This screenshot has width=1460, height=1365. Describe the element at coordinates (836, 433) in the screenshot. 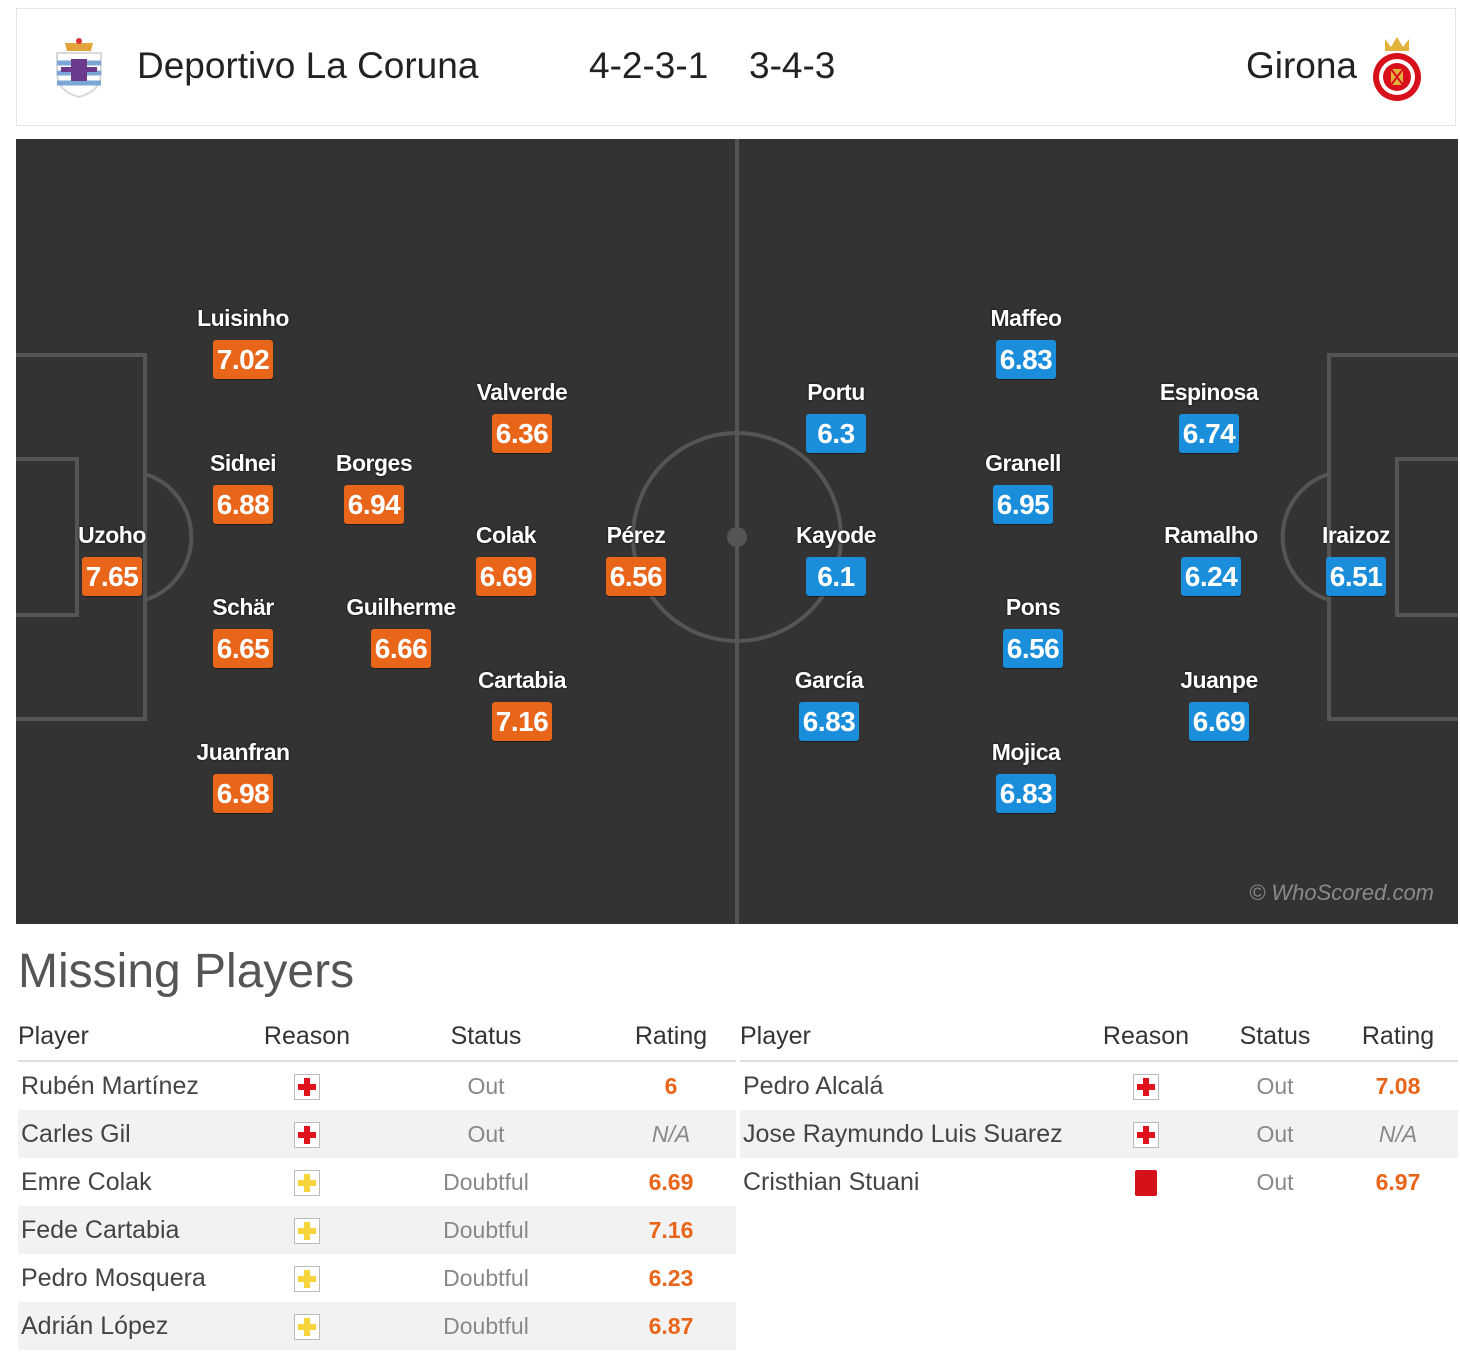

I see `player-rating: 6.3` at that location.